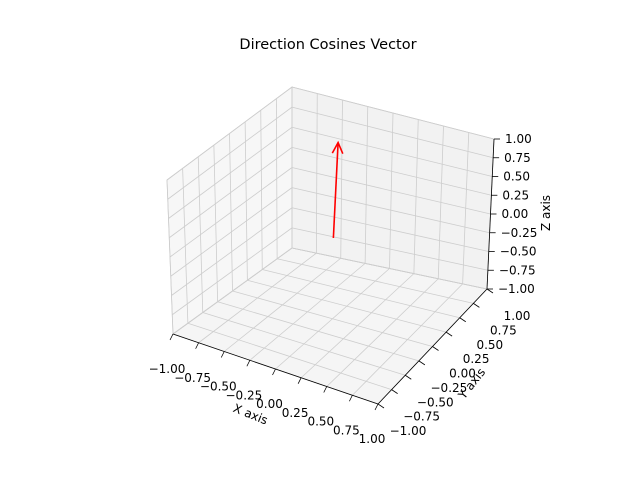  What do you see at coordinates (320, 422) in the screenshot?
I see `x-axis-tick-label: 0.50` at bounding box center [320, 422].